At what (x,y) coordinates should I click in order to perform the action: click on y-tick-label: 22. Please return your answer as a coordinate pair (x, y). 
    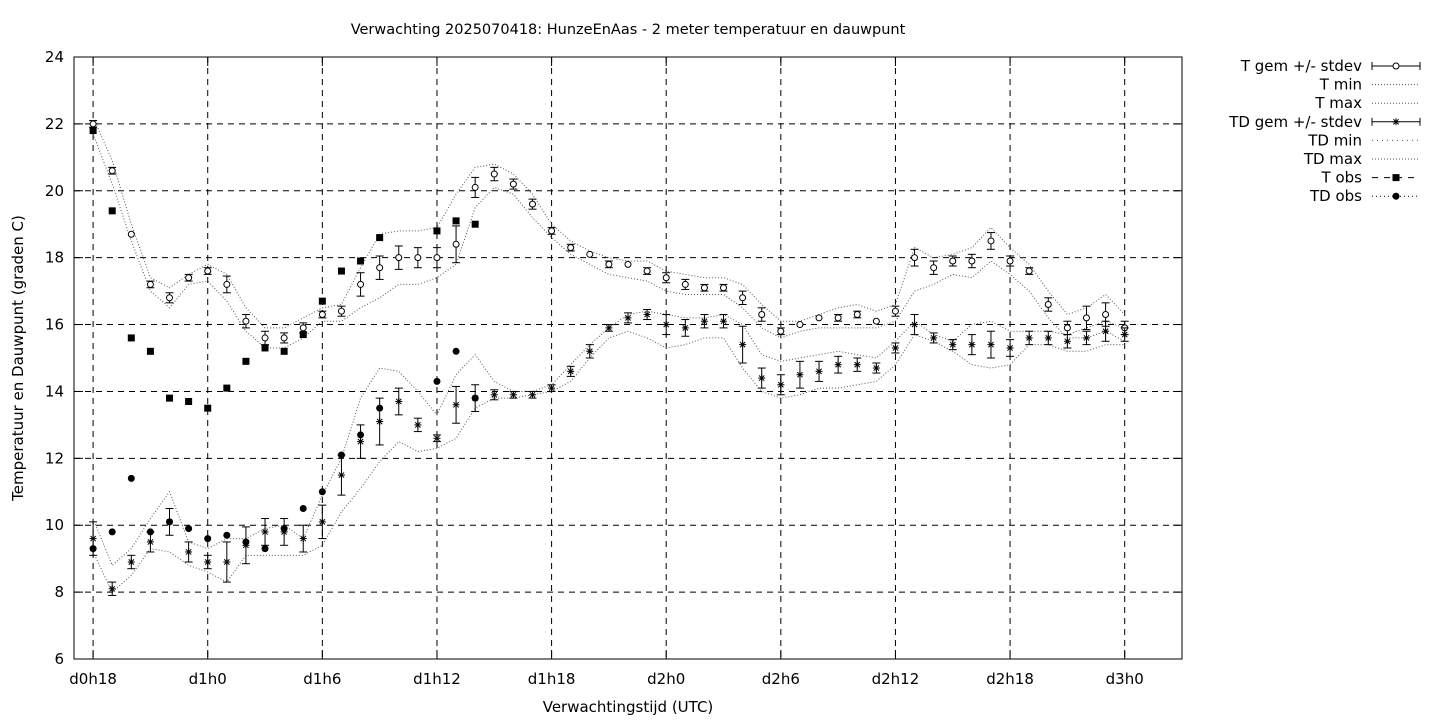
    Looking at the image, I should click on (54, 124).